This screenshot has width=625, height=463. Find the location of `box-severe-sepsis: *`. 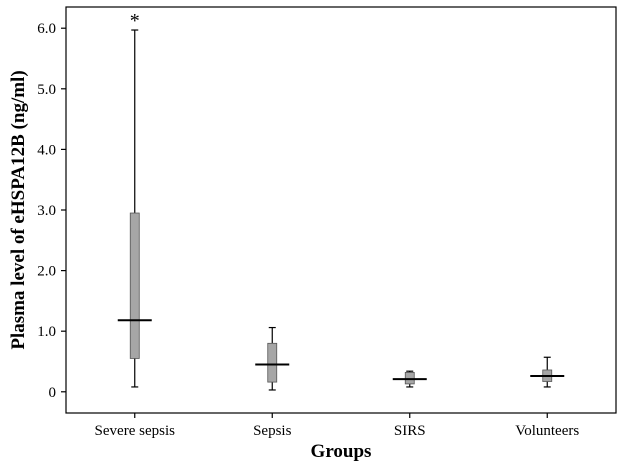

box-severe-sepsis: * is located at coordinates (134, 199).